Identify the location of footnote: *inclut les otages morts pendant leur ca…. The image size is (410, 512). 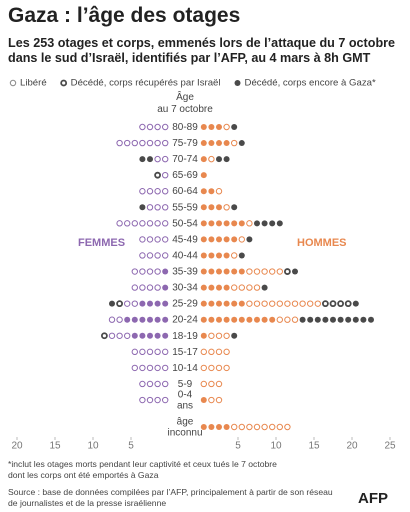
(142, 469).